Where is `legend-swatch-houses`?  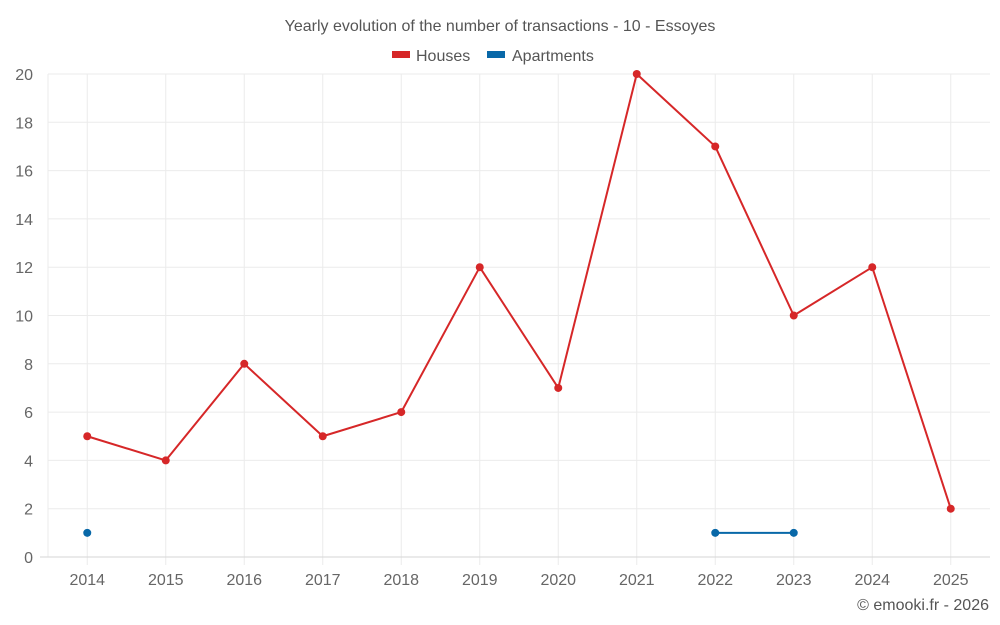
legend-swatch-houses is located at coordinates (401, 54).